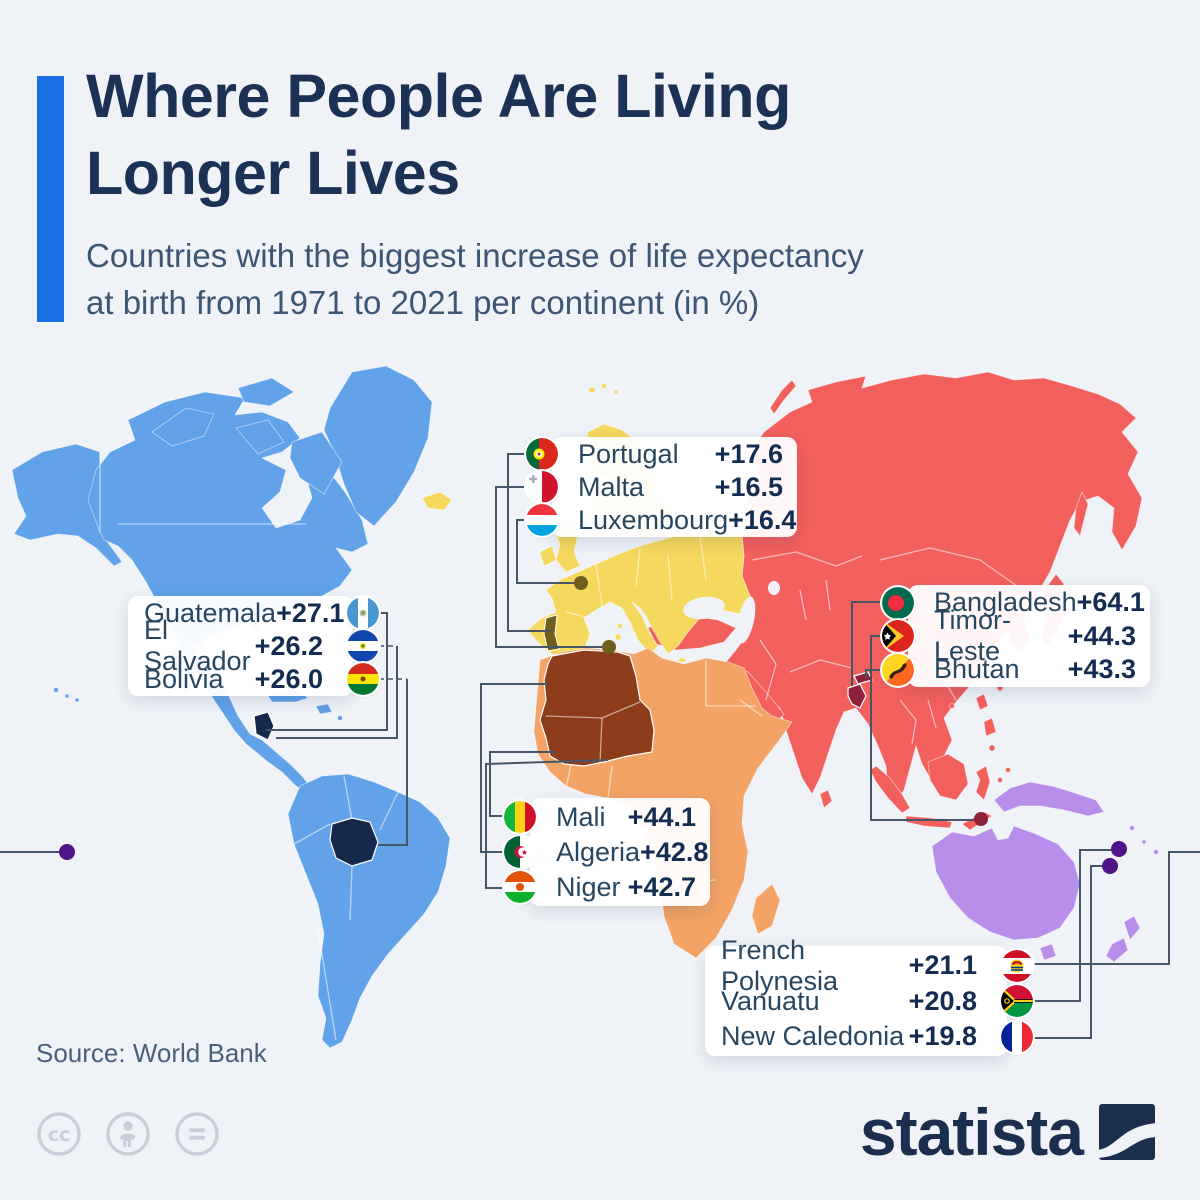  Describe the element at coordinates (1005, 602) in the screenshot. I see `callout-country-name: Bangladesh` at that location.